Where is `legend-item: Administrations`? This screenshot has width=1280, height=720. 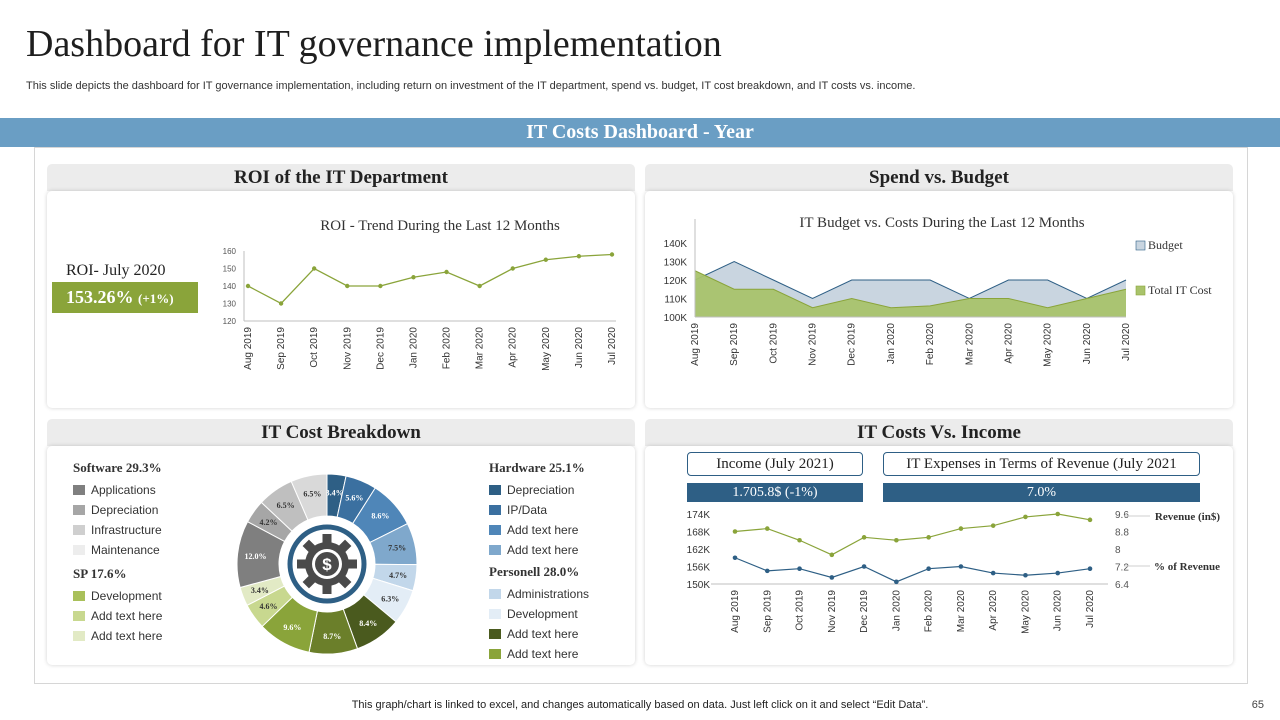 legend-item: Administrations is located at coordinates (539, 594).